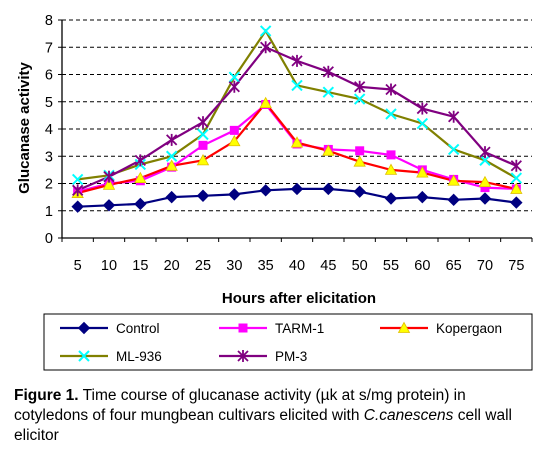 The height and width of the screenshot is (463, 545). Describe the element at coordinates (328, 266) in the screenshot. I see `x-tick-label: 45` at that location.